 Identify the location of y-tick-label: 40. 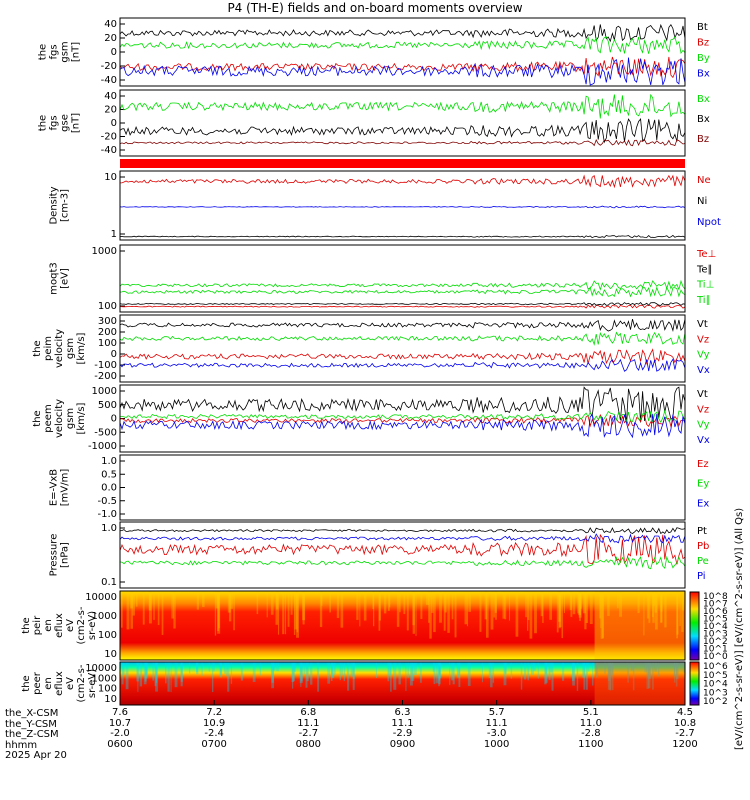
(110, 96).